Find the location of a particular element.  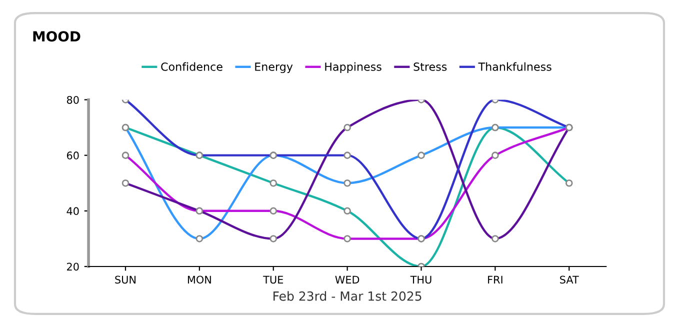

x-tick-label: FRI is located at coordinates (495, 280).